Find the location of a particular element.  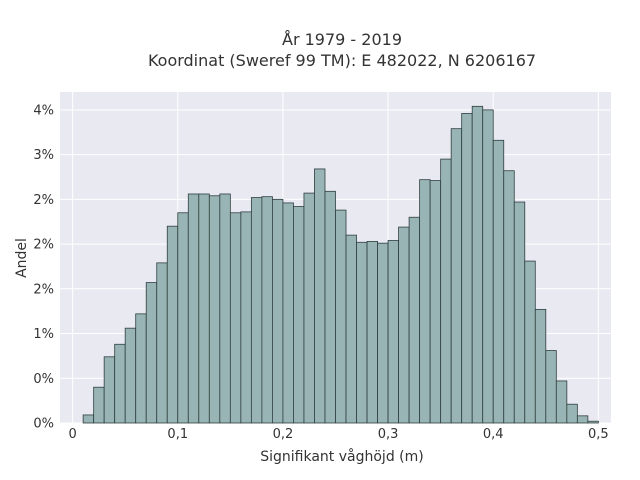

x-tick-label: 0 is located at coordinates (72, 434).